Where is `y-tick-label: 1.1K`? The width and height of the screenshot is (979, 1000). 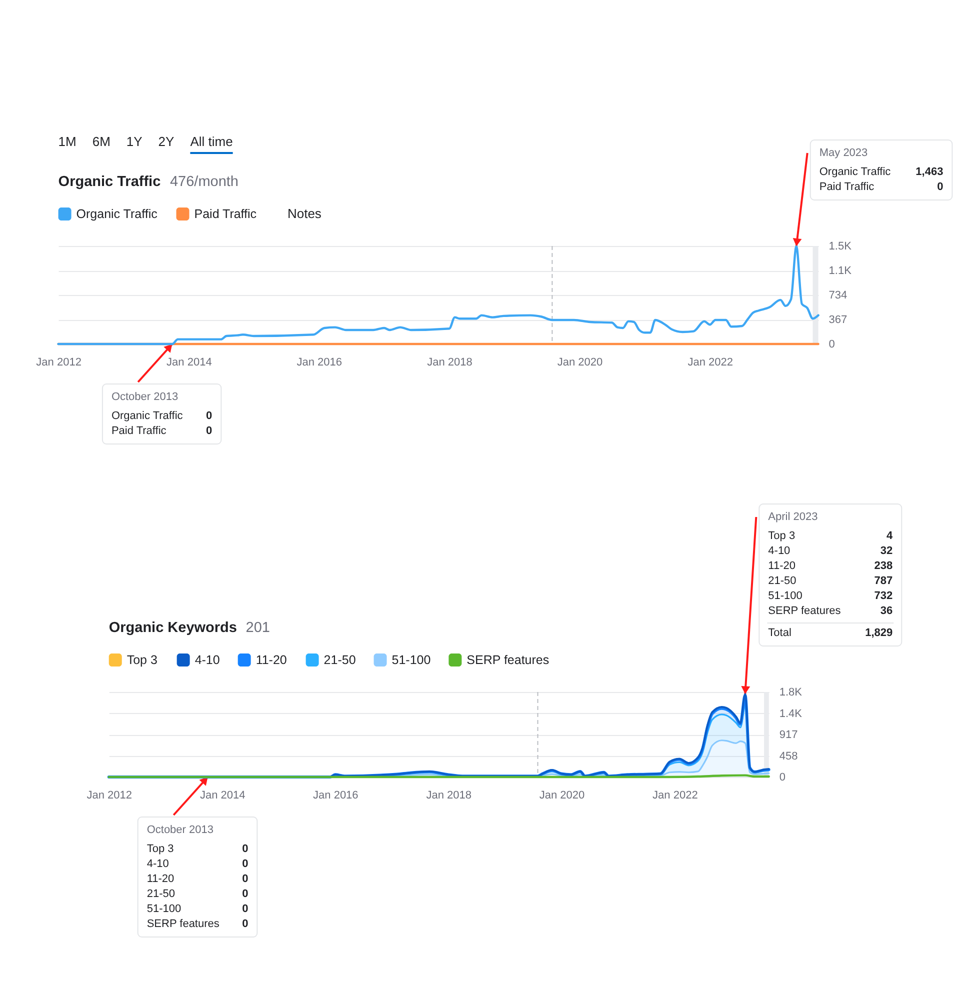 y-tick-label: 1.1K is located at coordinates (840, 271).